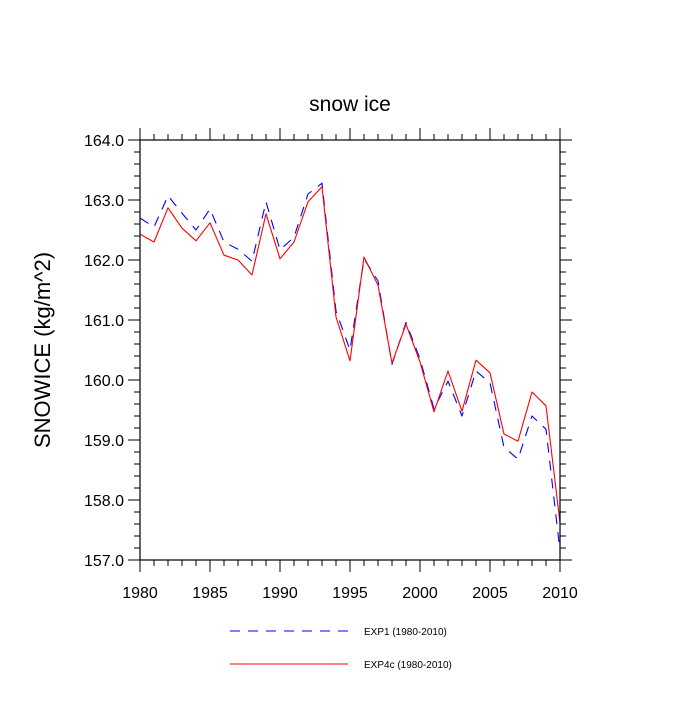  Describe the element at coordinates (104, 441) in the screenshot. I see `y-tick-label: 159.0` at that location.